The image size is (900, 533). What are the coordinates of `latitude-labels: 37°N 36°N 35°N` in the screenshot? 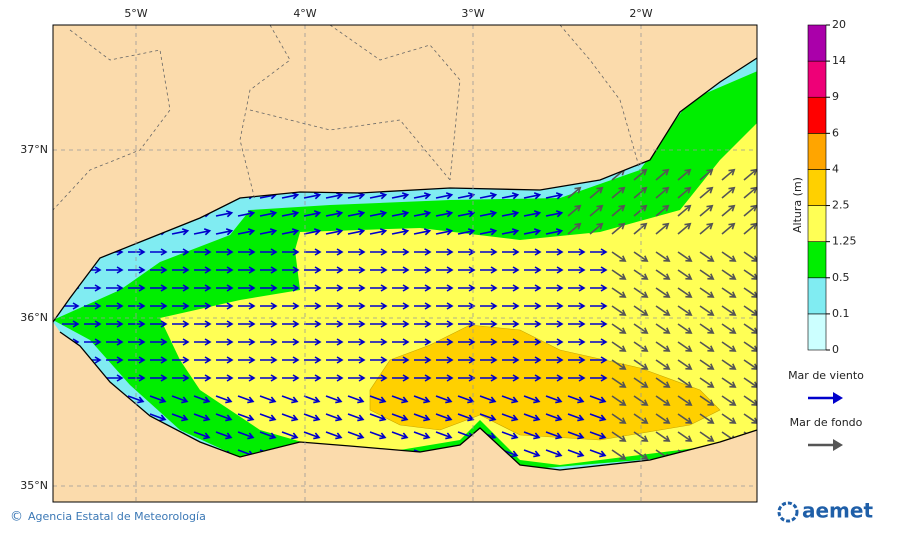 It's located at (34, 317).